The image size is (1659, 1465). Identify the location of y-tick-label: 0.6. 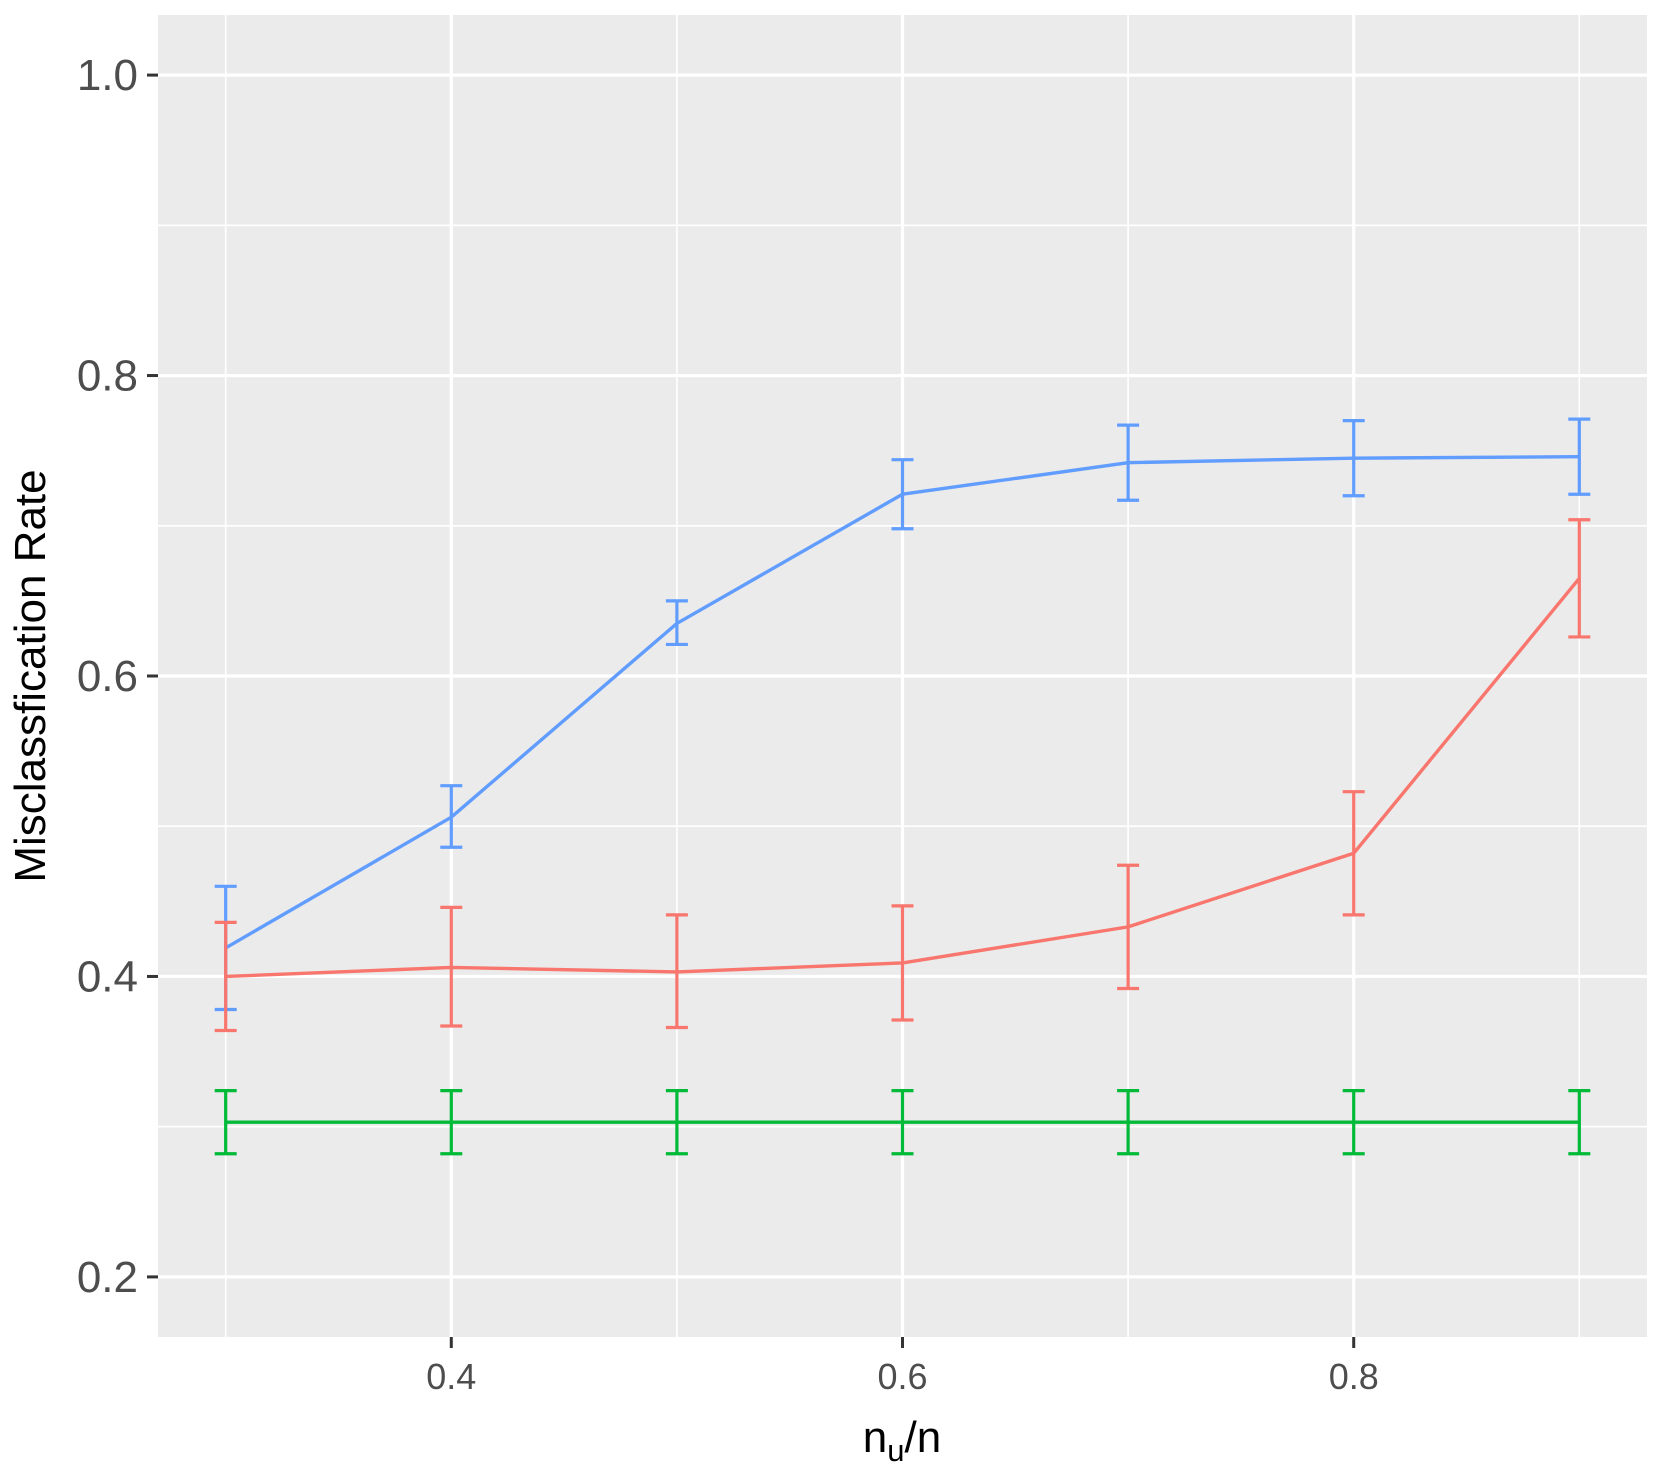
(107, 676).